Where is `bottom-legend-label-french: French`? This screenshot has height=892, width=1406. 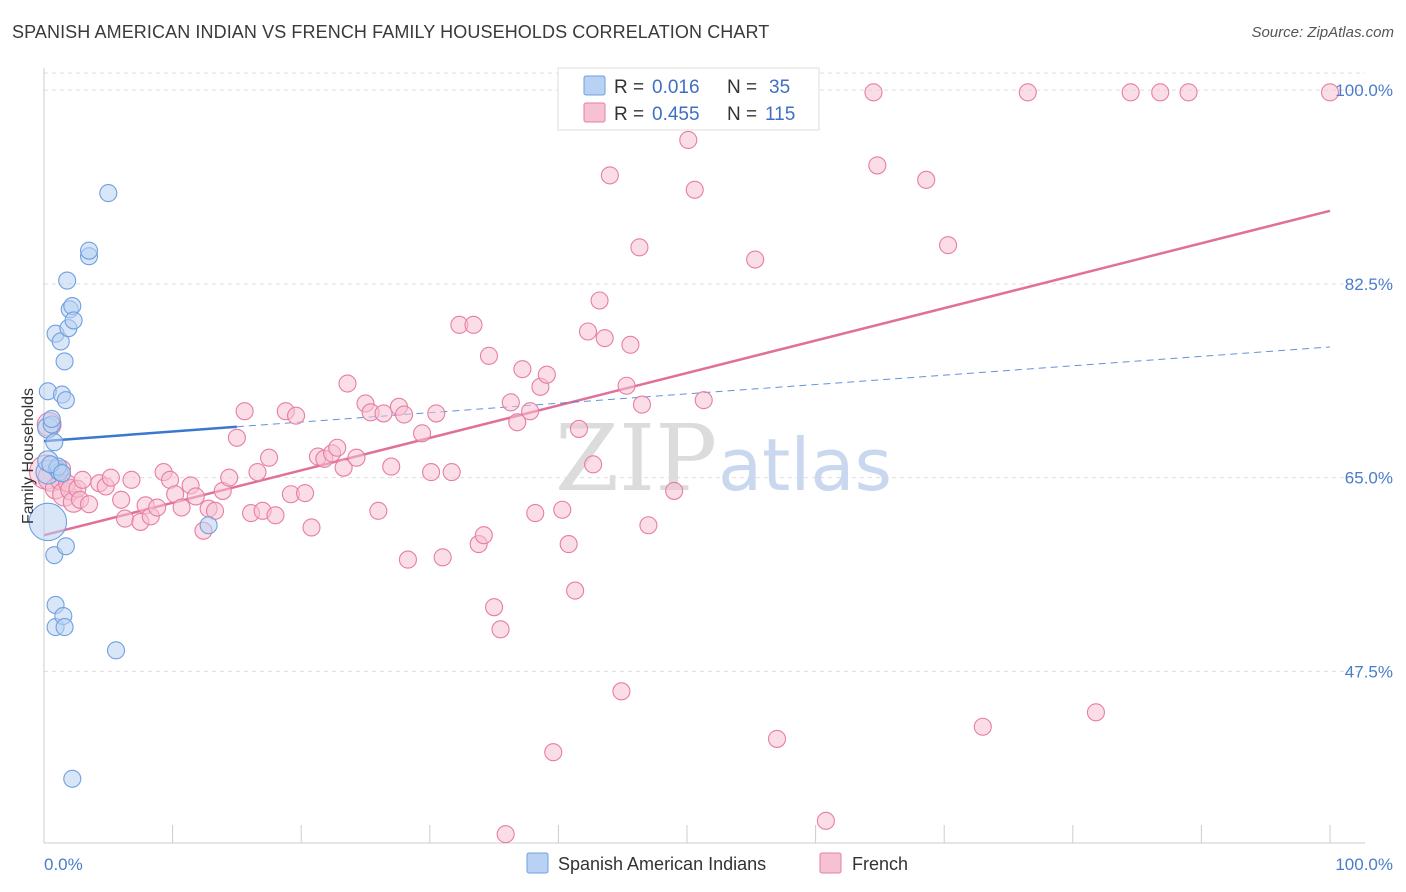 bottom-legend-label-french: French is located at coordinates (880, 864).